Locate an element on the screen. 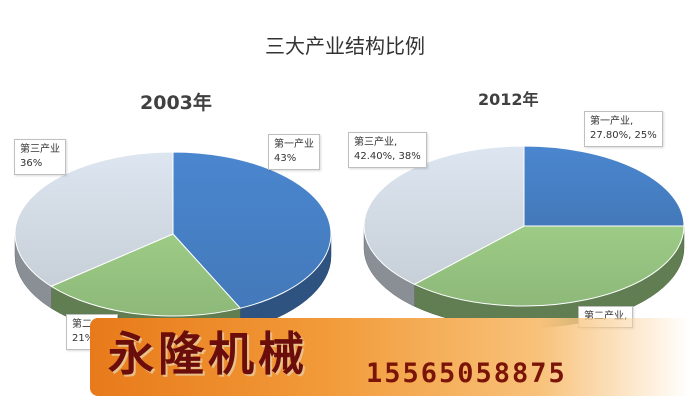 The height and width of the screenshot is (400, 690). callout-2003-primary-value: 43% is located at coordinates (285, 158).